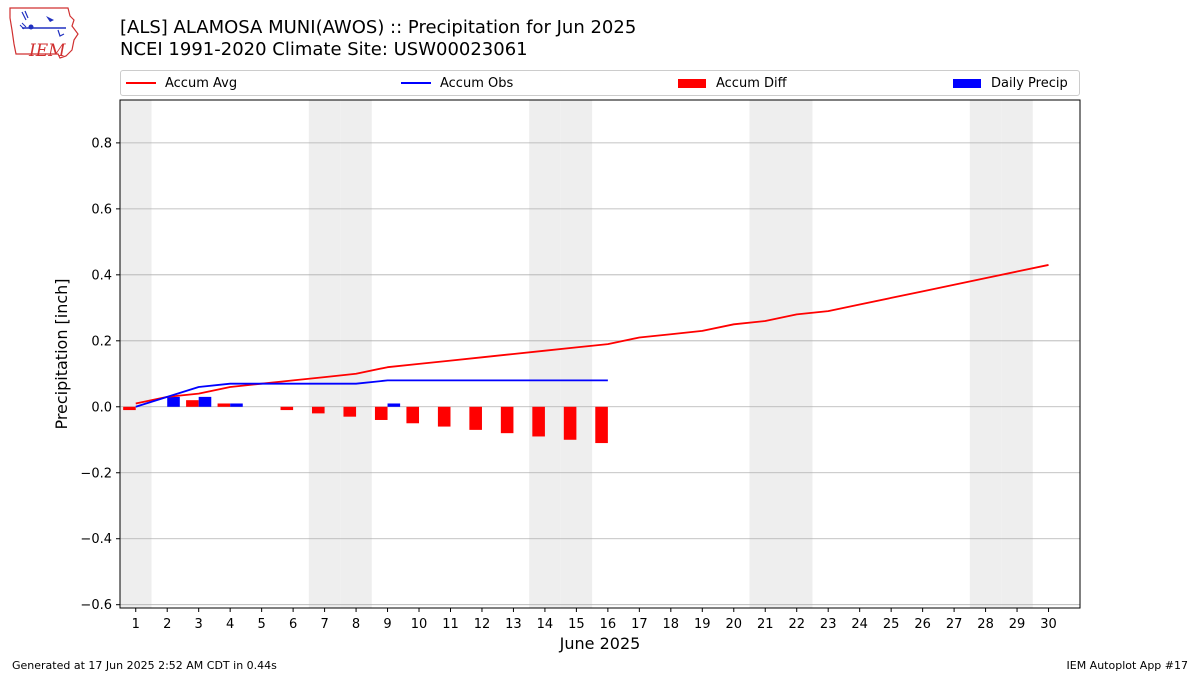 The width and height of the screenshot is (1200, 675). I want to click on x-tick-label: 25, so click(891, 624).